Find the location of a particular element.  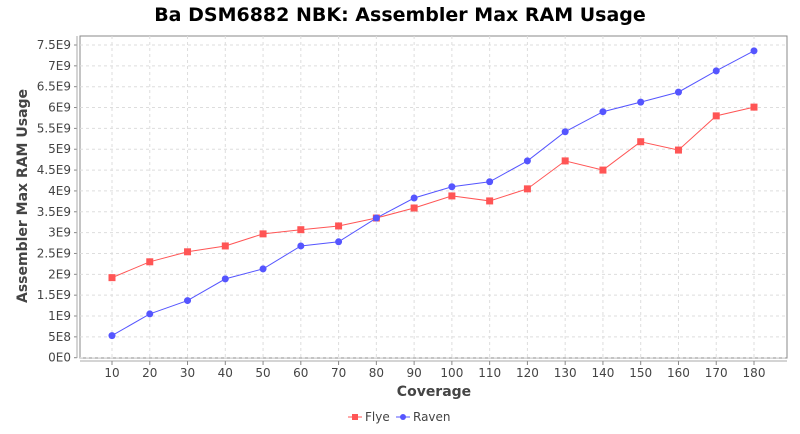

x-tick-label: 80 is located at coordinates (376, 373).